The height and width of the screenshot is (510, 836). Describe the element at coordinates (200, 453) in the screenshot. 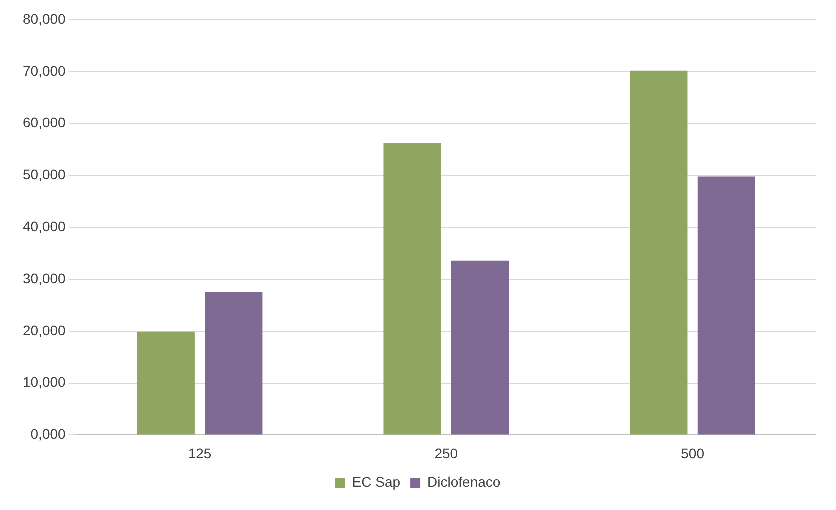

I see `x-tick-label: 125` at that location.